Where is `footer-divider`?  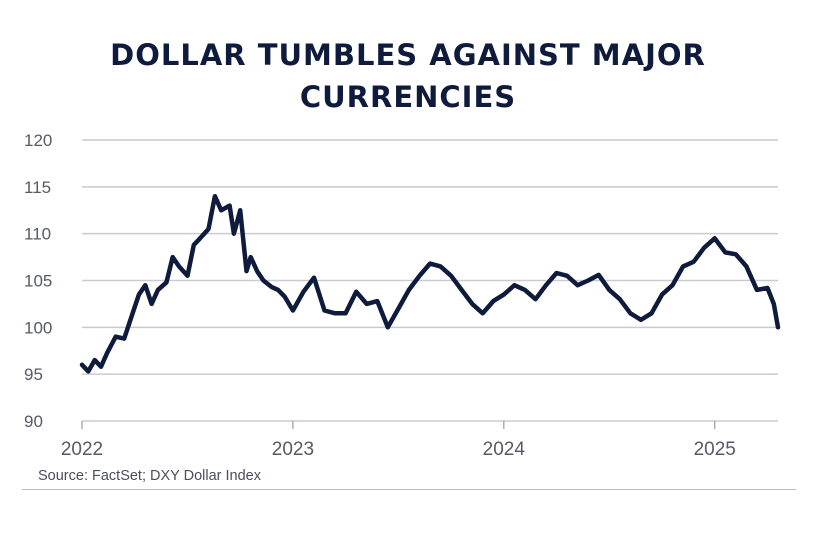
footer-divider is located at coordinates (409, 489).